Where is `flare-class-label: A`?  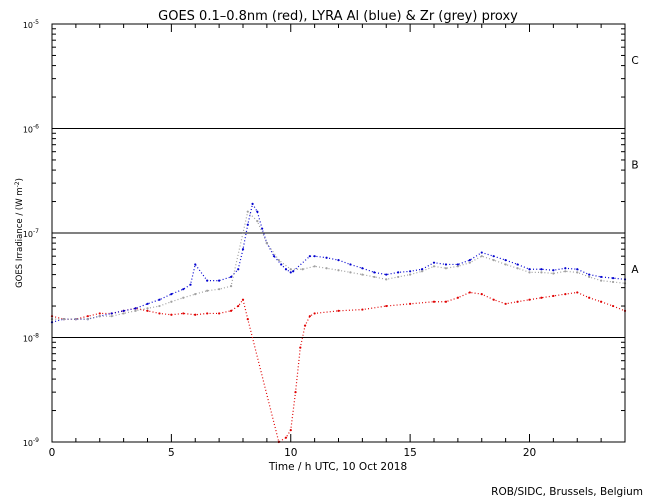
flare-class-label: A is located at coordinates (635, 270).